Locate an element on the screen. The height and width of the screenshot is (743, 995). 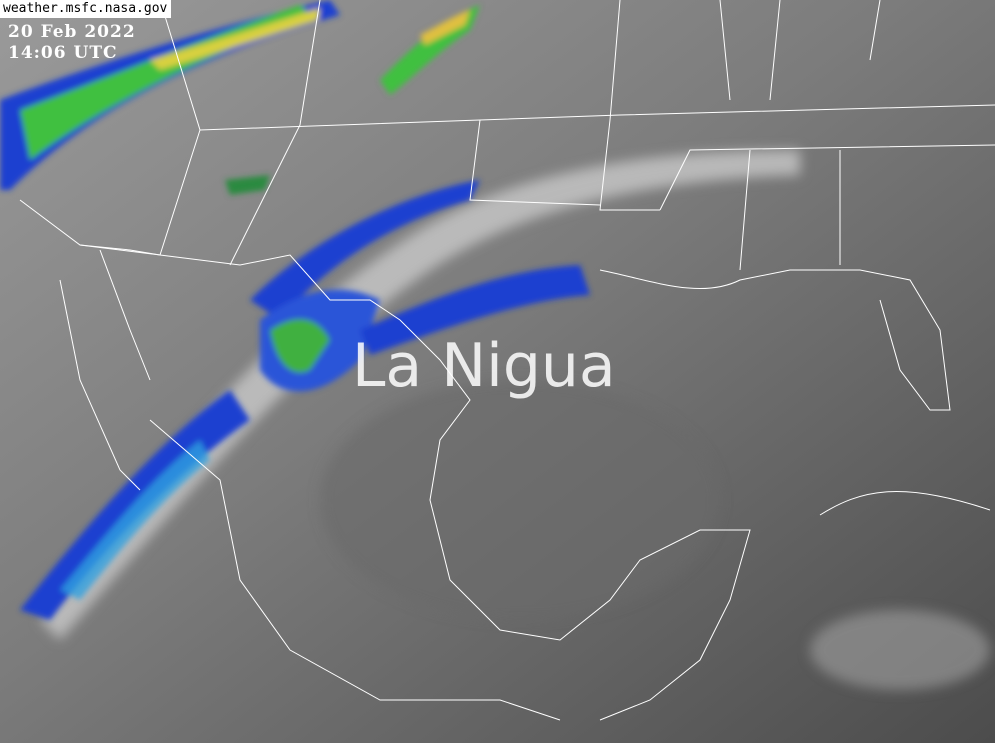
timestamp: 20 Feb 2022 14:06 UTC is located at coordinates (72, 43).